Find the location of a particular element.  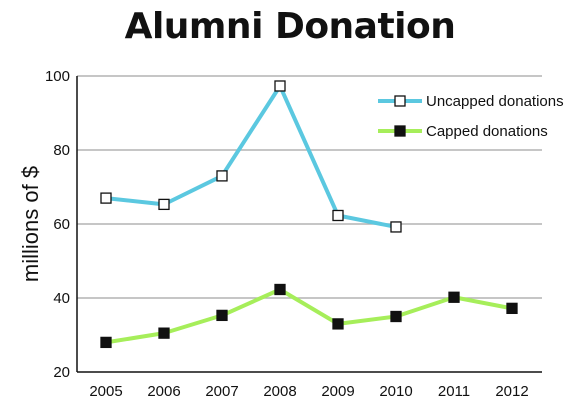

x-tick-label: 2006 is located at coordinates (163, 391).